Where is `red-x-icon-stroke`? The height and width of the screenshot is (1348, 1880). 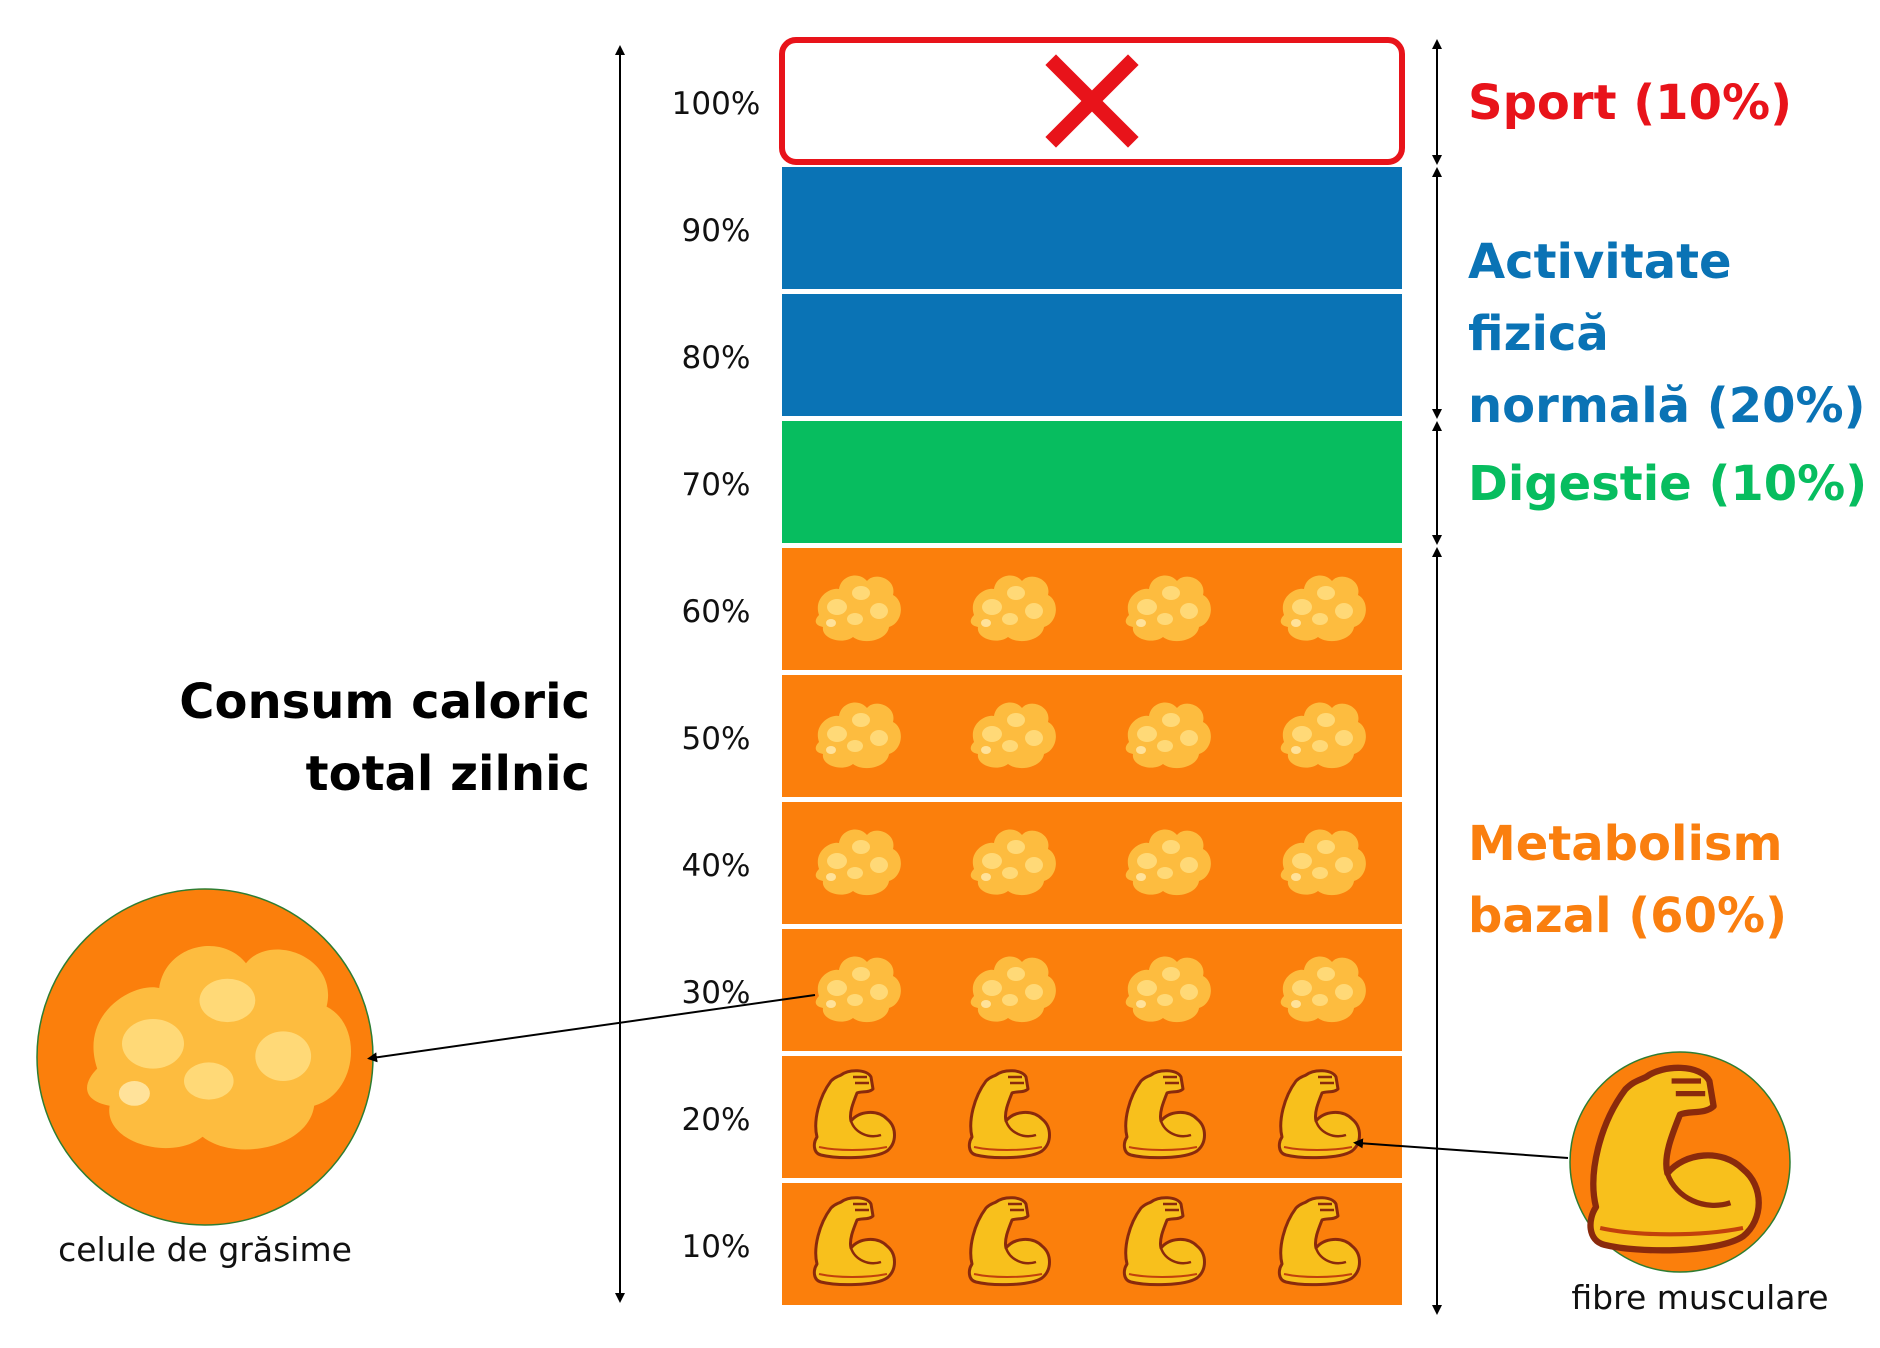
red-x-icon-stroke is located at coordinates (1092, 101).